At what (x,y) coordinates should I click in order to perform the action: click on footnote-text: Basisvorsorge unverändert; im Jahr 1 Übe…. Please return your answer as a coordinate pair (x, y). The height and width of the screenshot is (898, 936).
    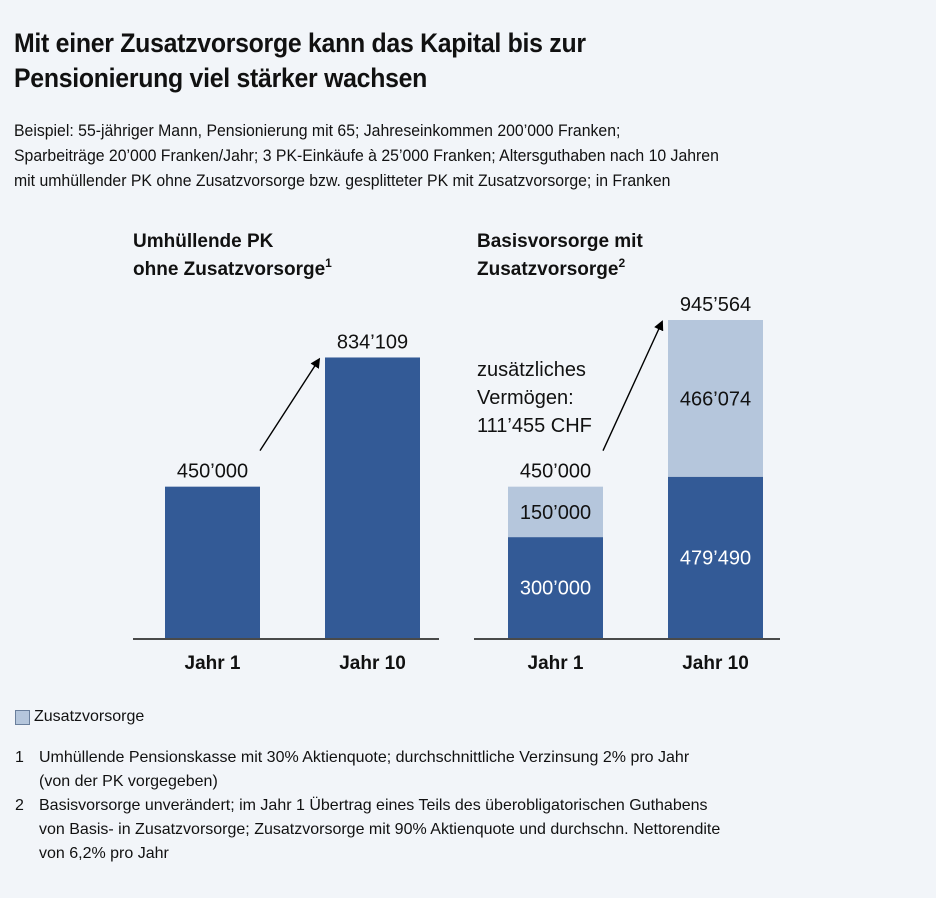
    Looking at the image, I should click on (379, 830).